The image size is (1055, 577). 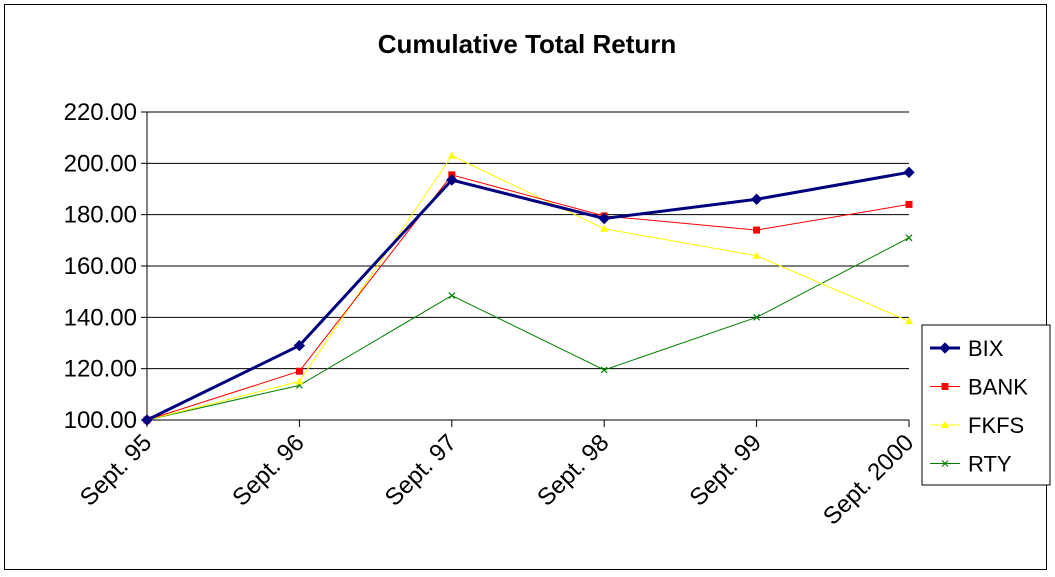 What do you see at coordinates (986, 348) in the screenshot?
I see `legend-label-bix: BIX` at bounding box center [986, 348].